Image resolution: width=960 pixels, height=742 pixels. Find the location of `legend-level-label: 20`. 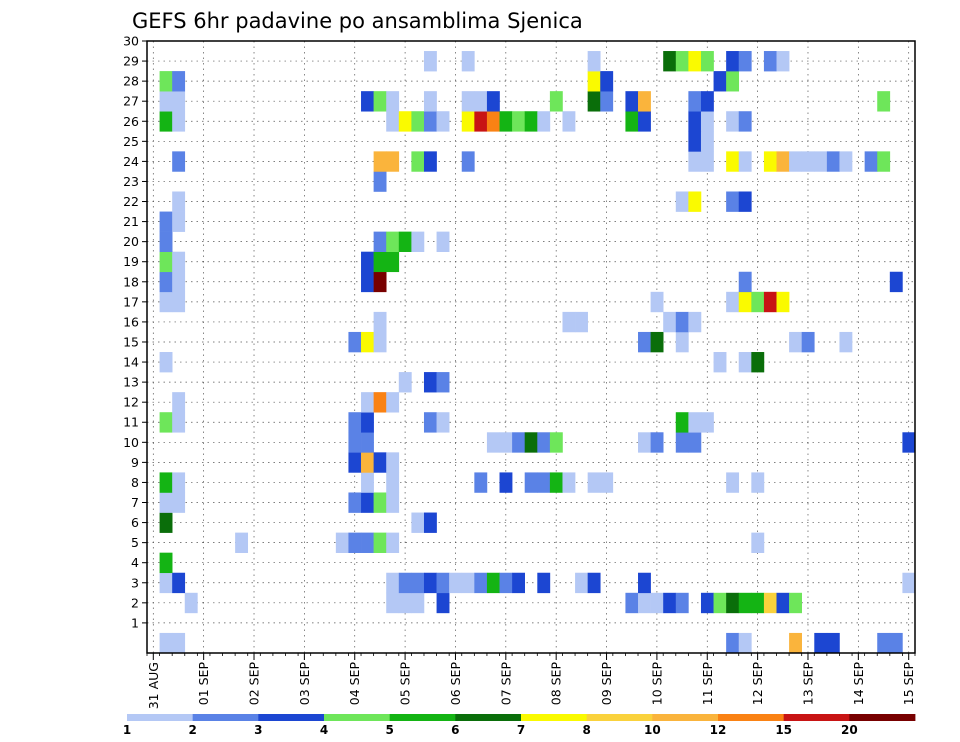

legend-level-label: 20 is located at coordinates (849, 730).